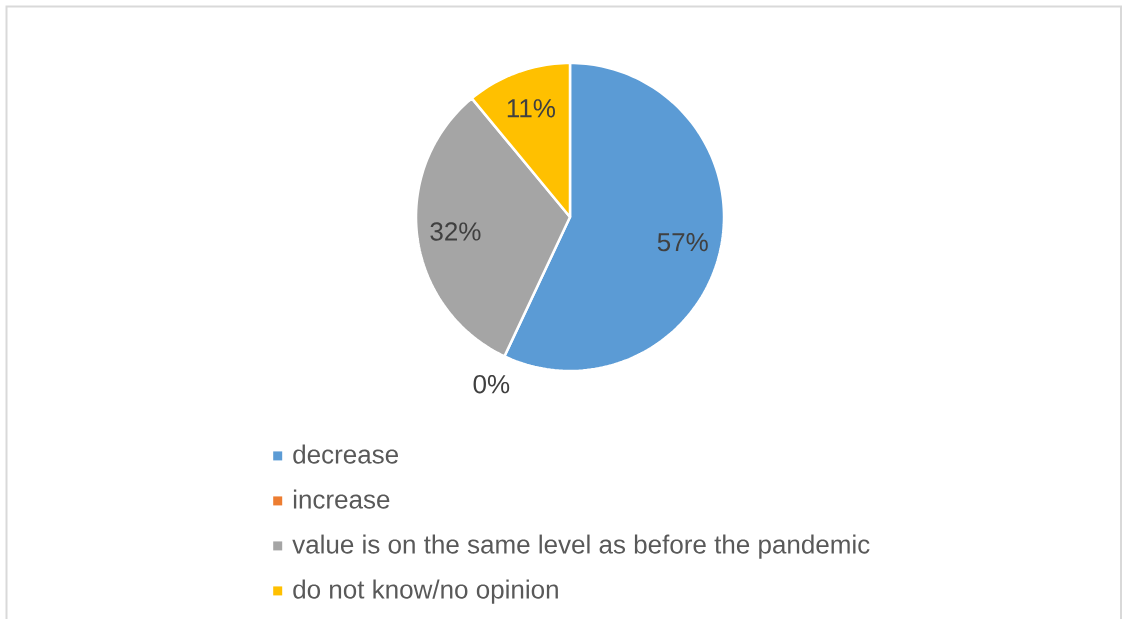  What do you see at coordinates (341, 499) in the screenshot?
I see `legend-label: increase` at bounding box center [341, 499].